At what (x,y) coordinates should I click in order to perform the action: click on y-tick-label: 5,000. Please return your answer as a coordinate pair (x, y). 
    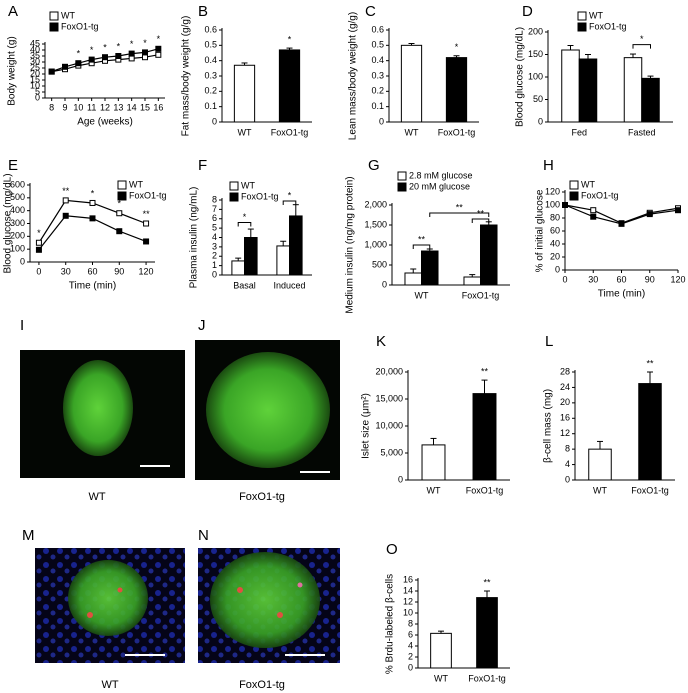
    Looking at the image, I should click on (391, 452).